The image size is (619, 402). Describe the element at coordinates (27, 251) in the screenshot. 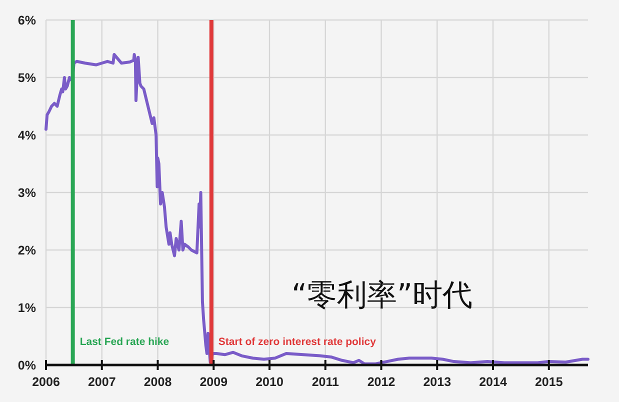

I see `y-tick-label: 2%` at that location.